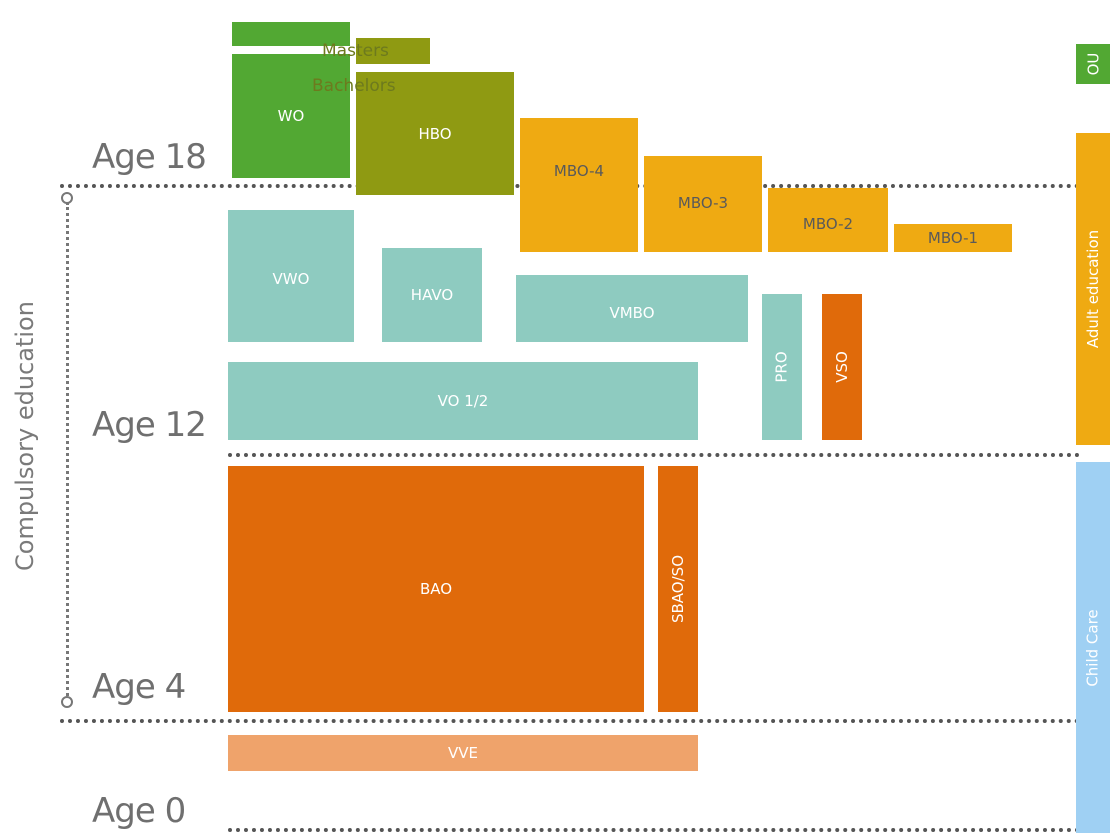  I want to click on age-18-label: Age 18, so click(149, 157).